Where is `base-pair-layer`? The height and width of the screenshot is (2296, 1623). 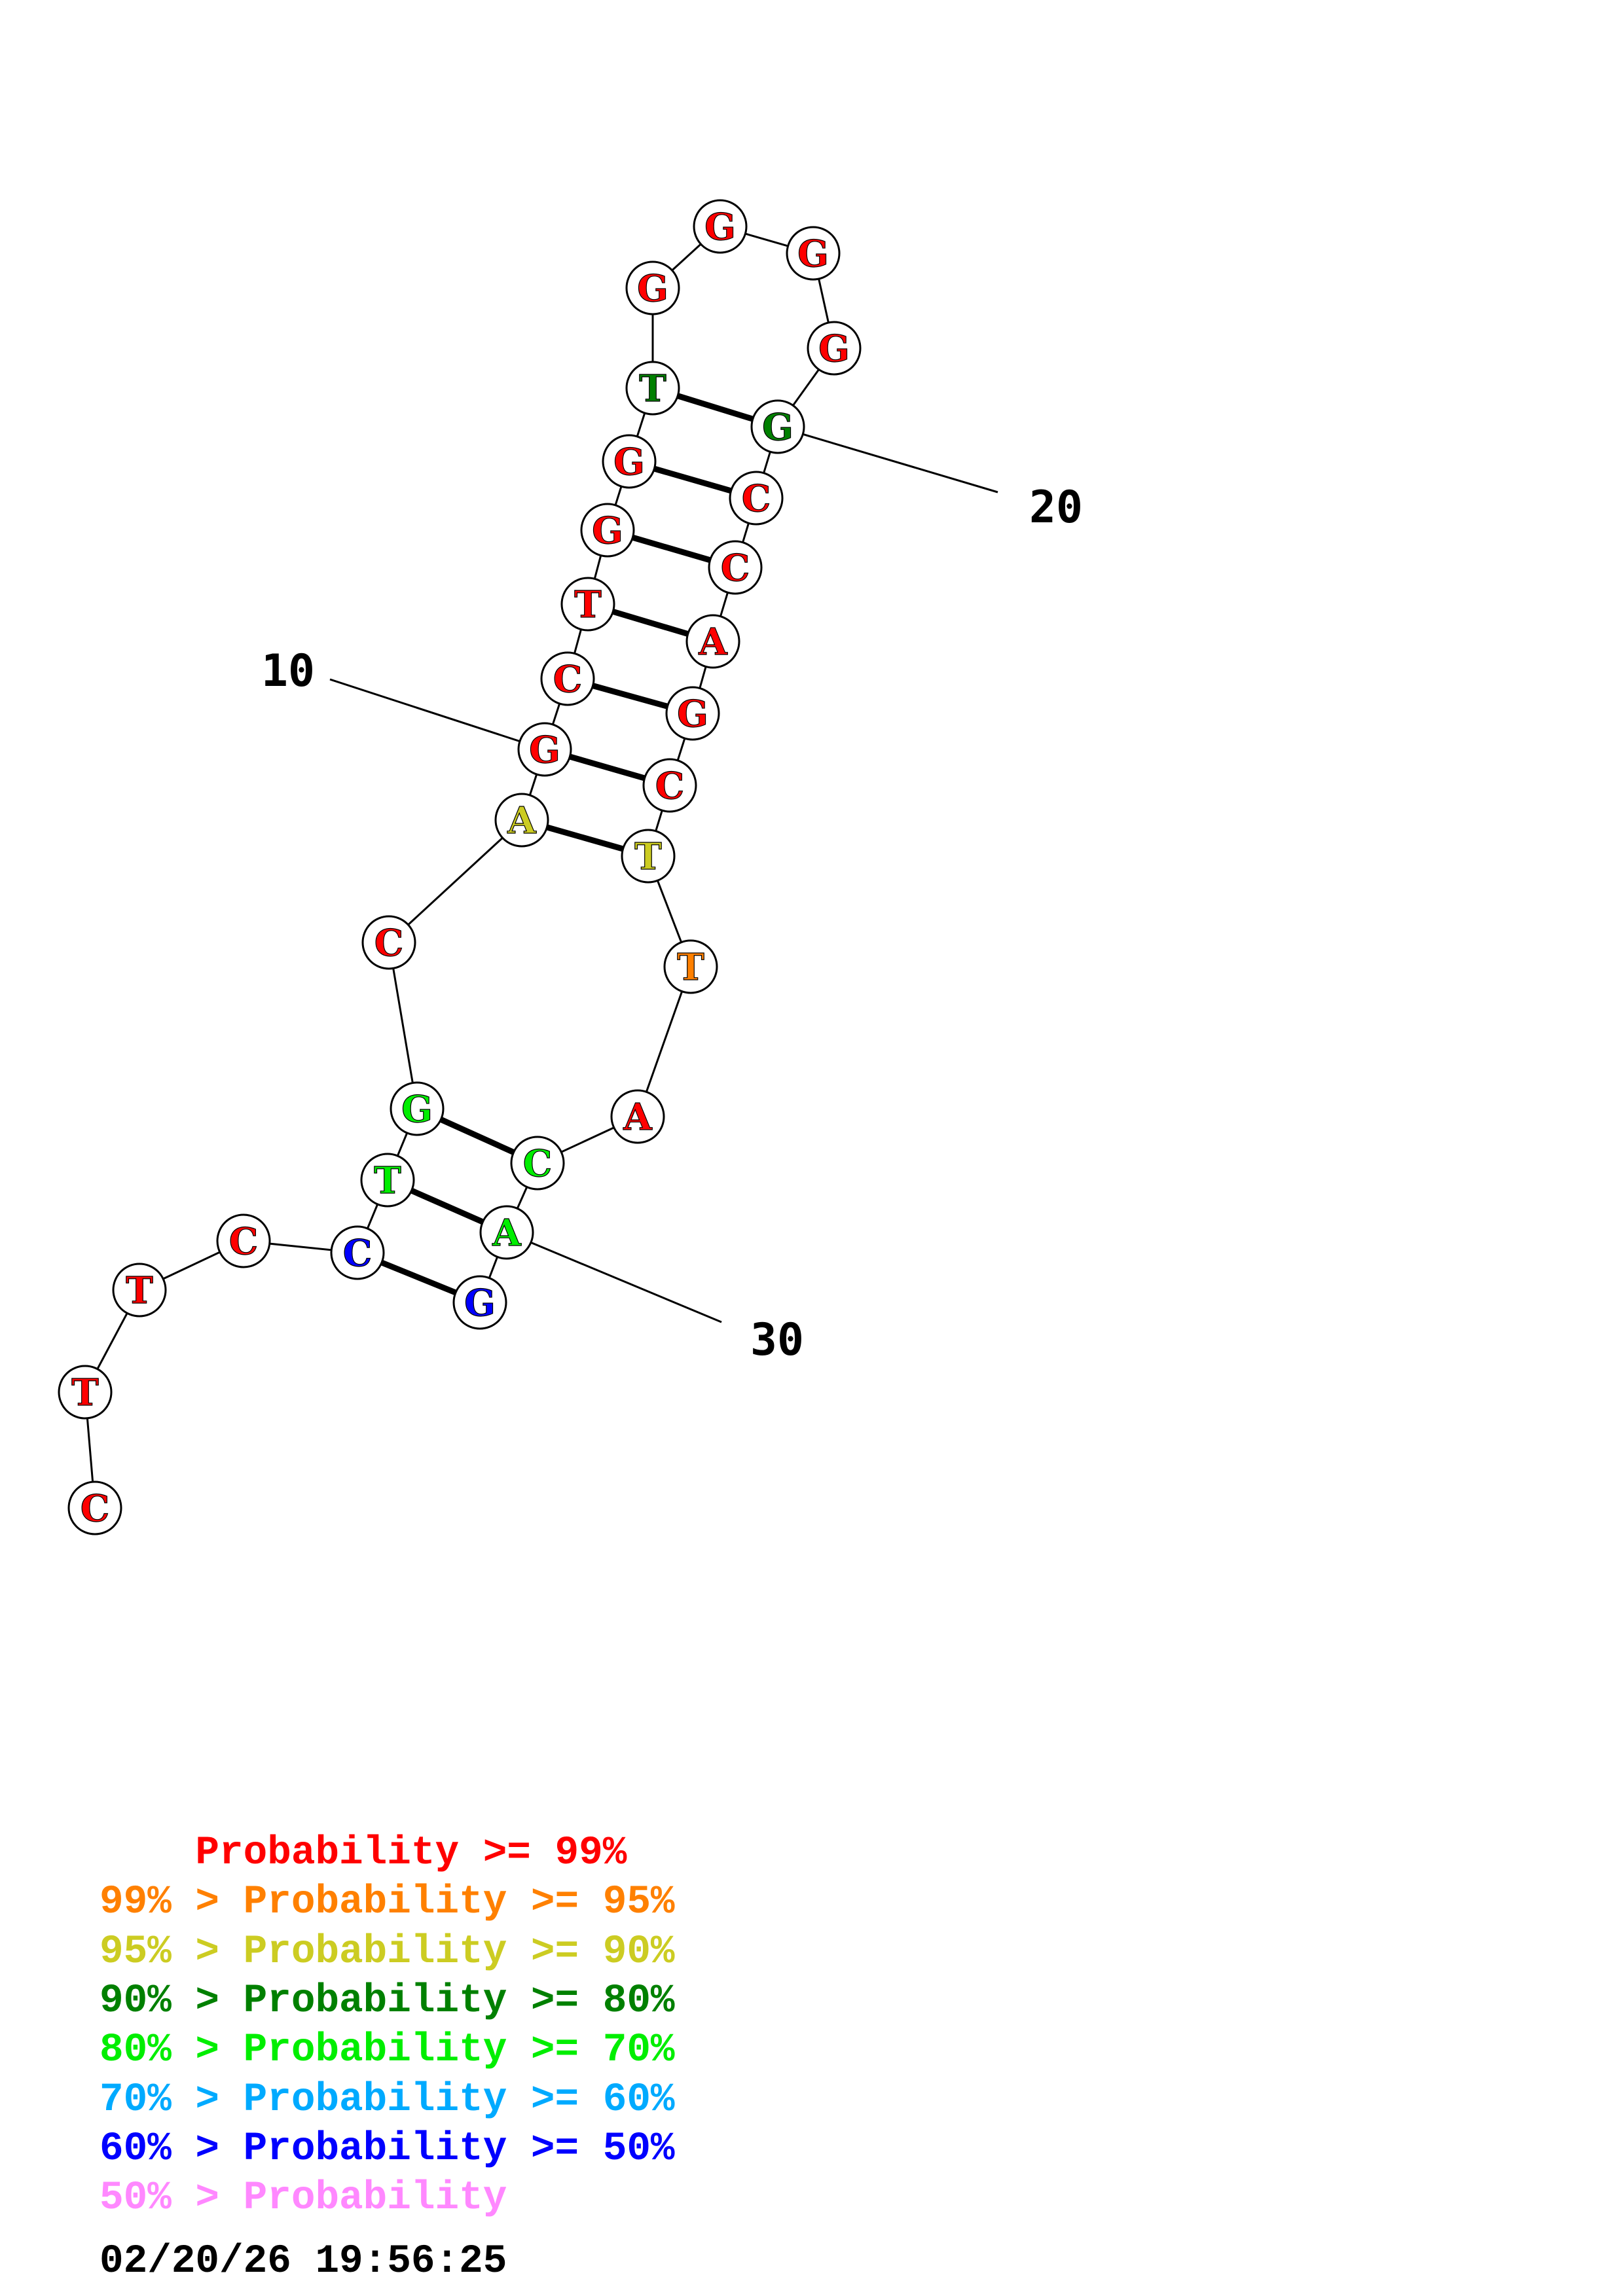 base-pair-layer is located at coordinates (567, 845).